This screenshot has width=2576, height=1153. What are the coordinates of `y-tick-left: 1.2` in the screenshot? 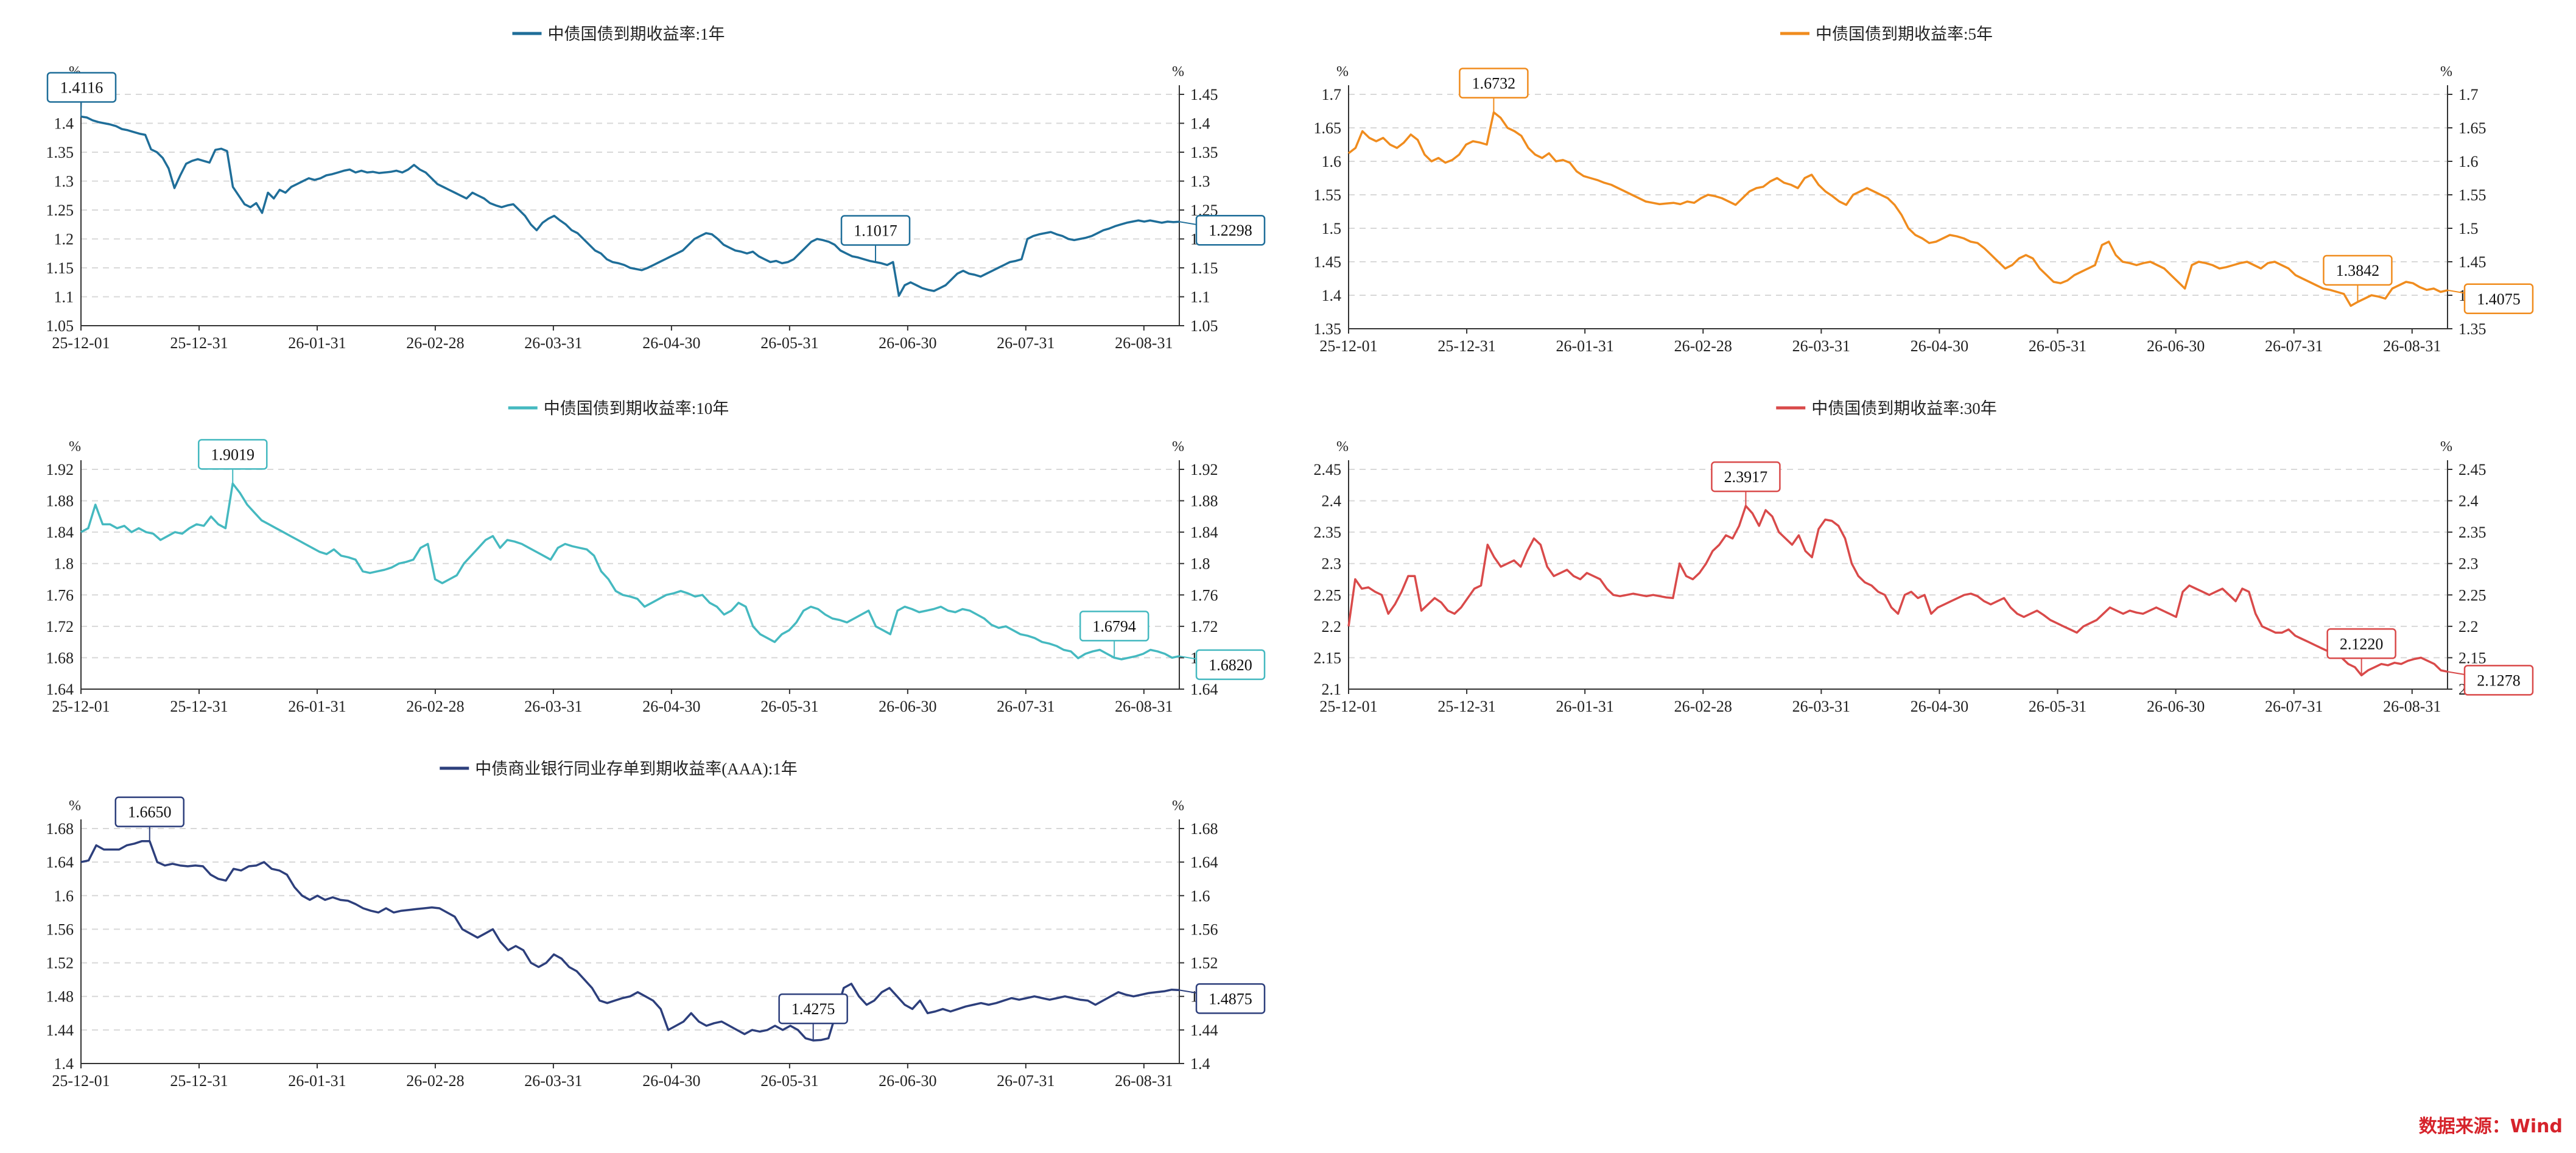 It's located at (64, 239).